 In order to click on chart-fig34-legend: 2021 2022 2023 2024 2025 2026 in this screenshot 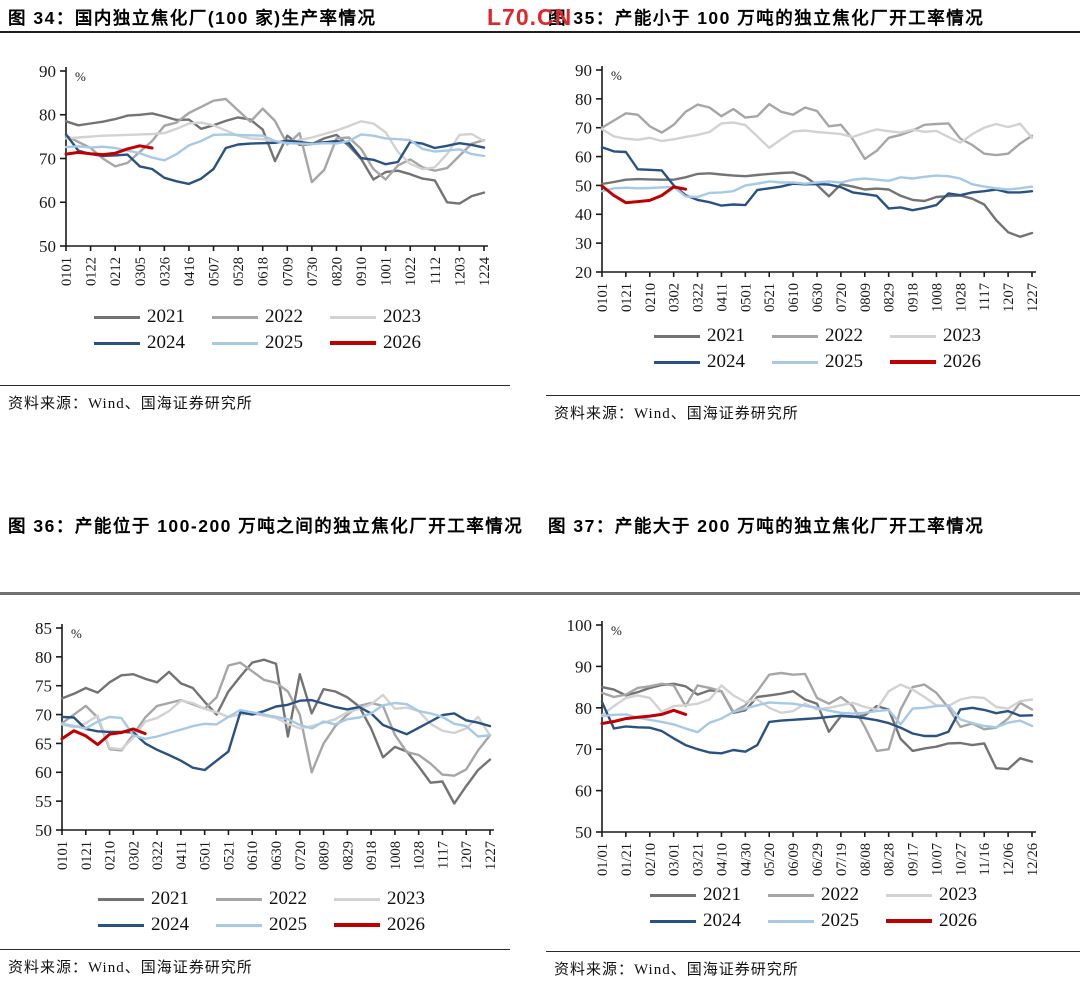, I will do `click(266, 330)`.